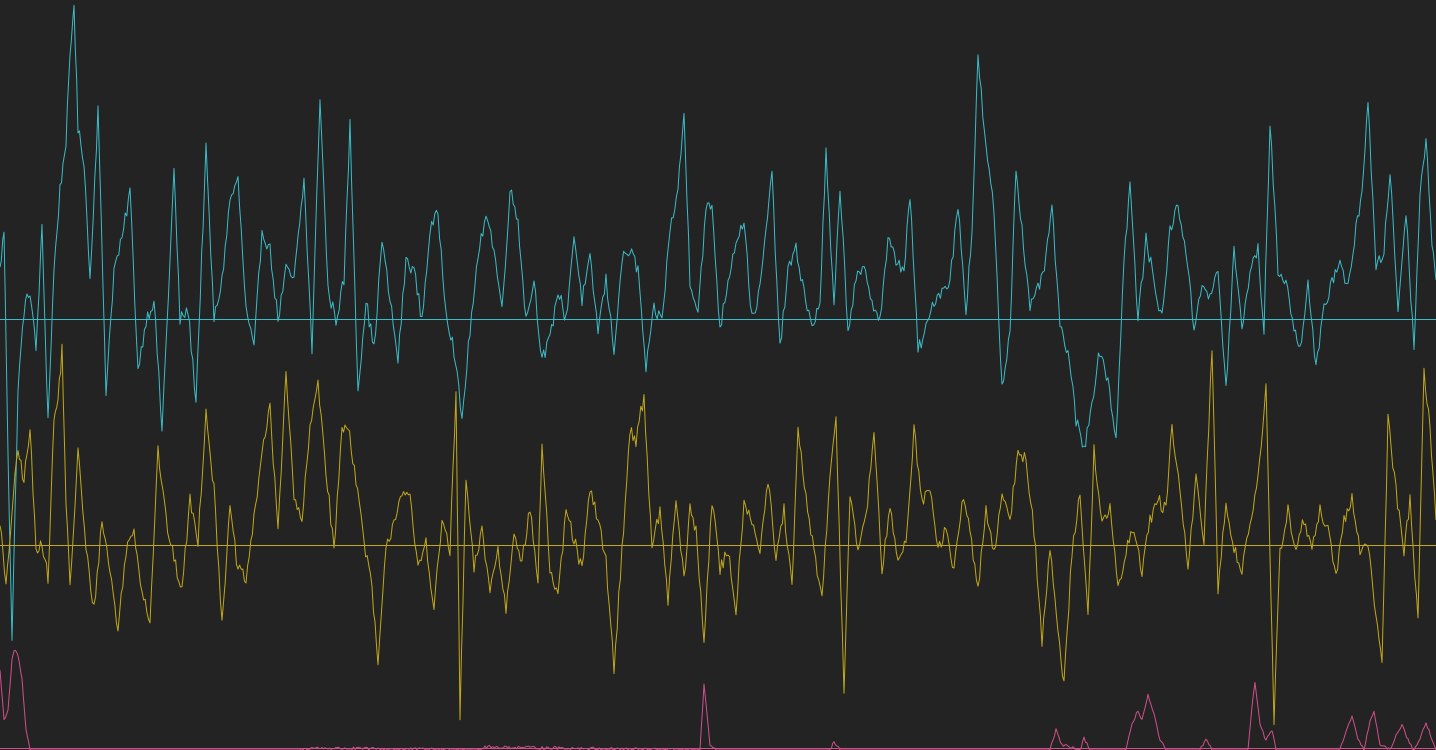 The image size is (1436, 750). I want to click on pink-series-line, so click(718, 699).